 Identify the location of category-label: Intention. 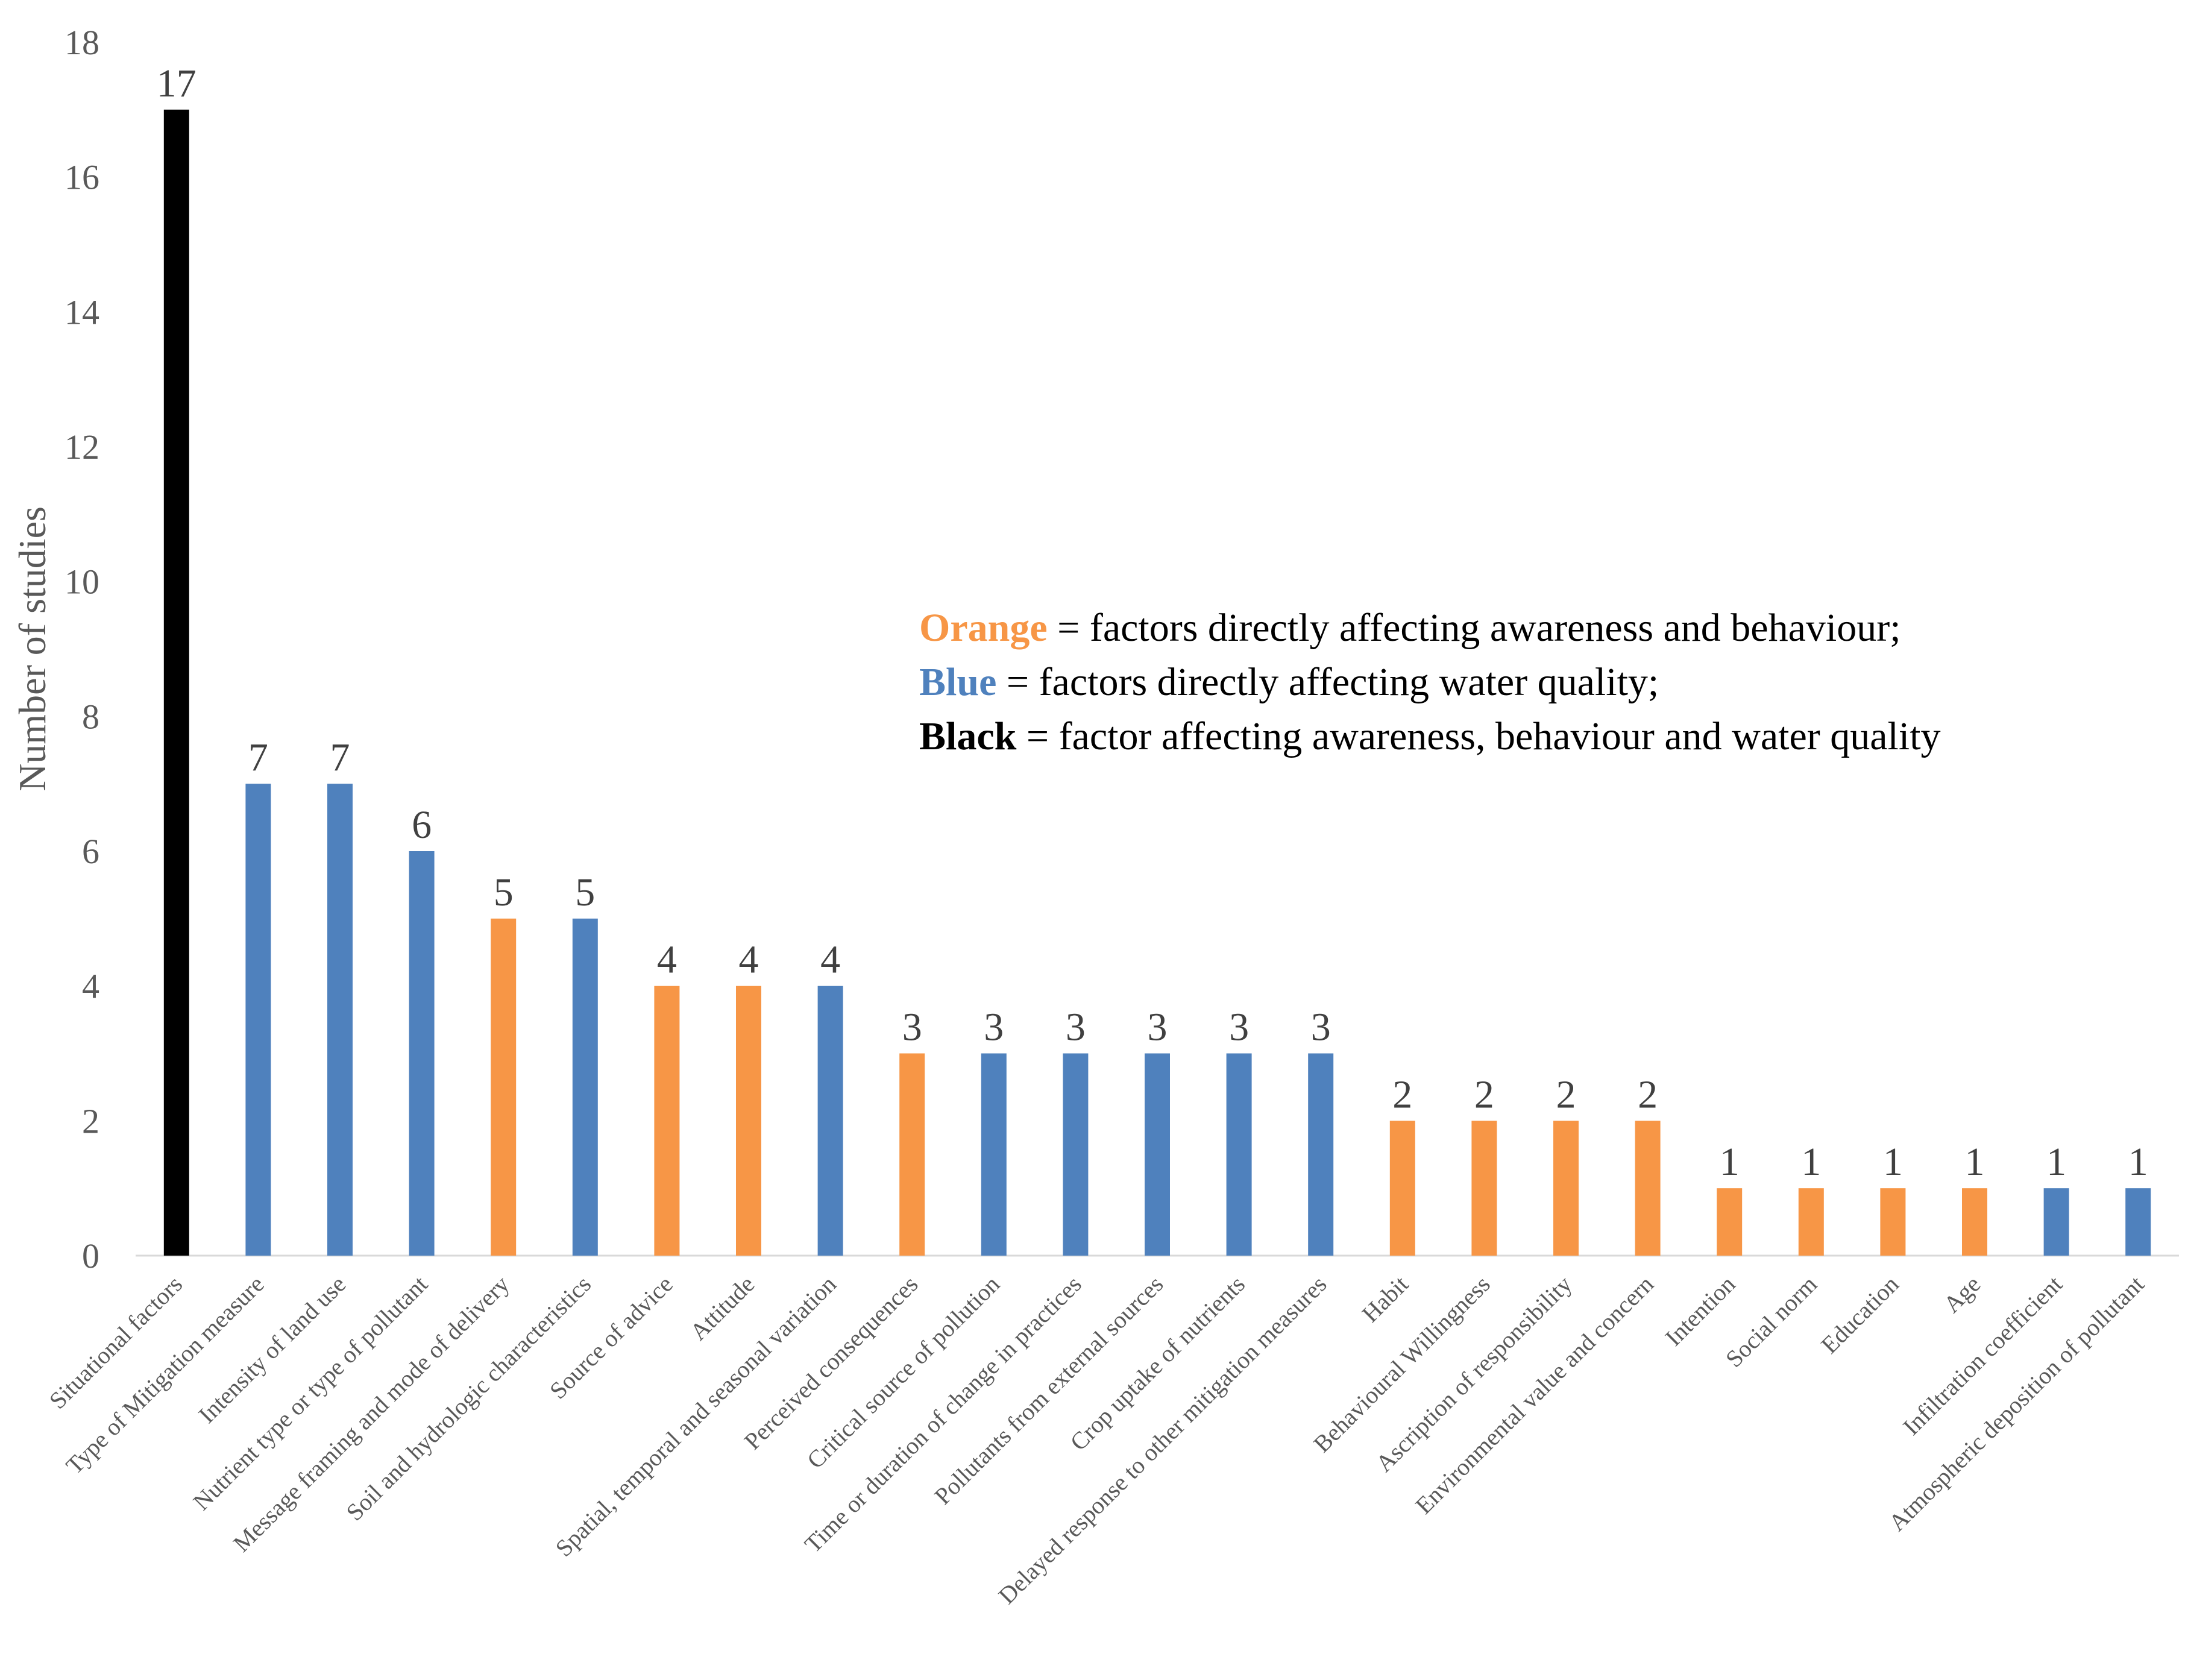
(1700, 1311).